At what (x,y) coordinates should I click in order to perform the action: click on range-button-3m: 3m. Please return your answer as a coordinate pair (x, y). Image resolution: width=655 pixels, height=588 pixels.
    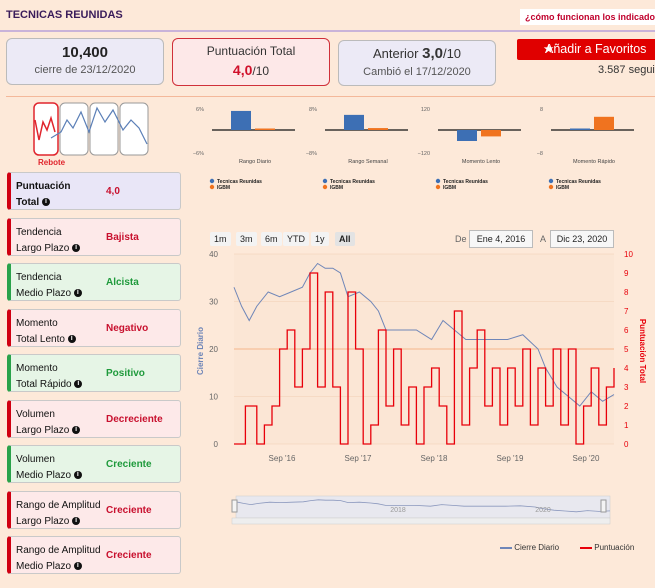
    Looking at the image, I should click on (246, 239).